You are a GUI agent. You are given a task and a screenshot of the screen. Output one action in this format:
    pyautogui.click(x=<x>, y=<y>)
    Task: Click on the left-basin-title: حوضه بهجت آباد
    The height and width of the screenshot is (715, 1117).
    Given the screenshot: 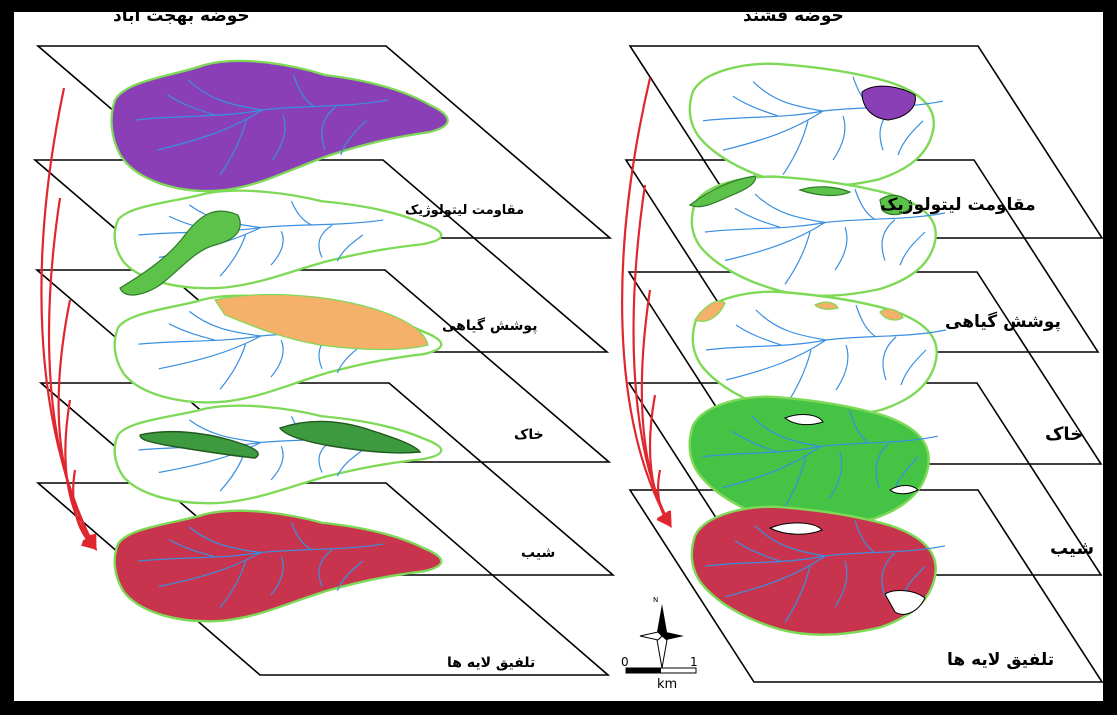 What is the action you would take?
    pyautogui.click(x=181, y=16)
    